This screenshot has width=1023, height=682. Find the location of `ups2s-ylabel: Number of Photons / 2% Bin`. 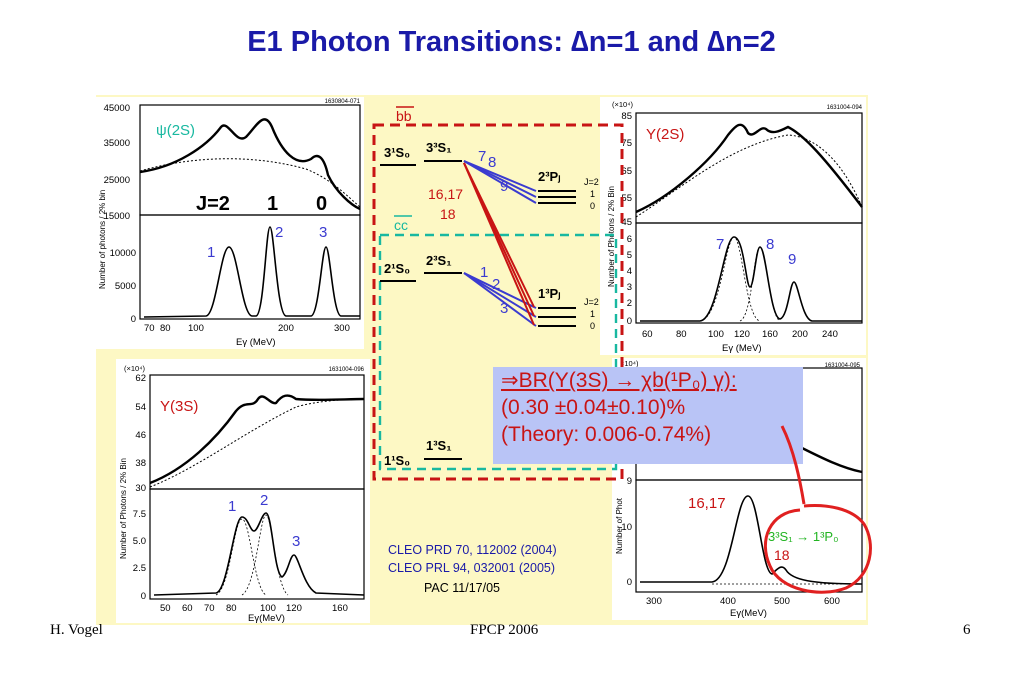

ups2s-ylabel: Number of Photons / 2% Bin is located at coordinates (611, 236).